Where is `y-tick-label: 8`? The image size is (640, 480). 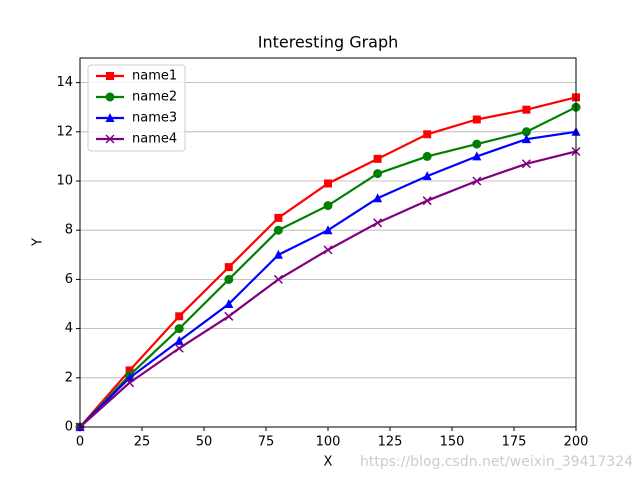
y-tick-label: 8 is located at coordinates (69, 230).